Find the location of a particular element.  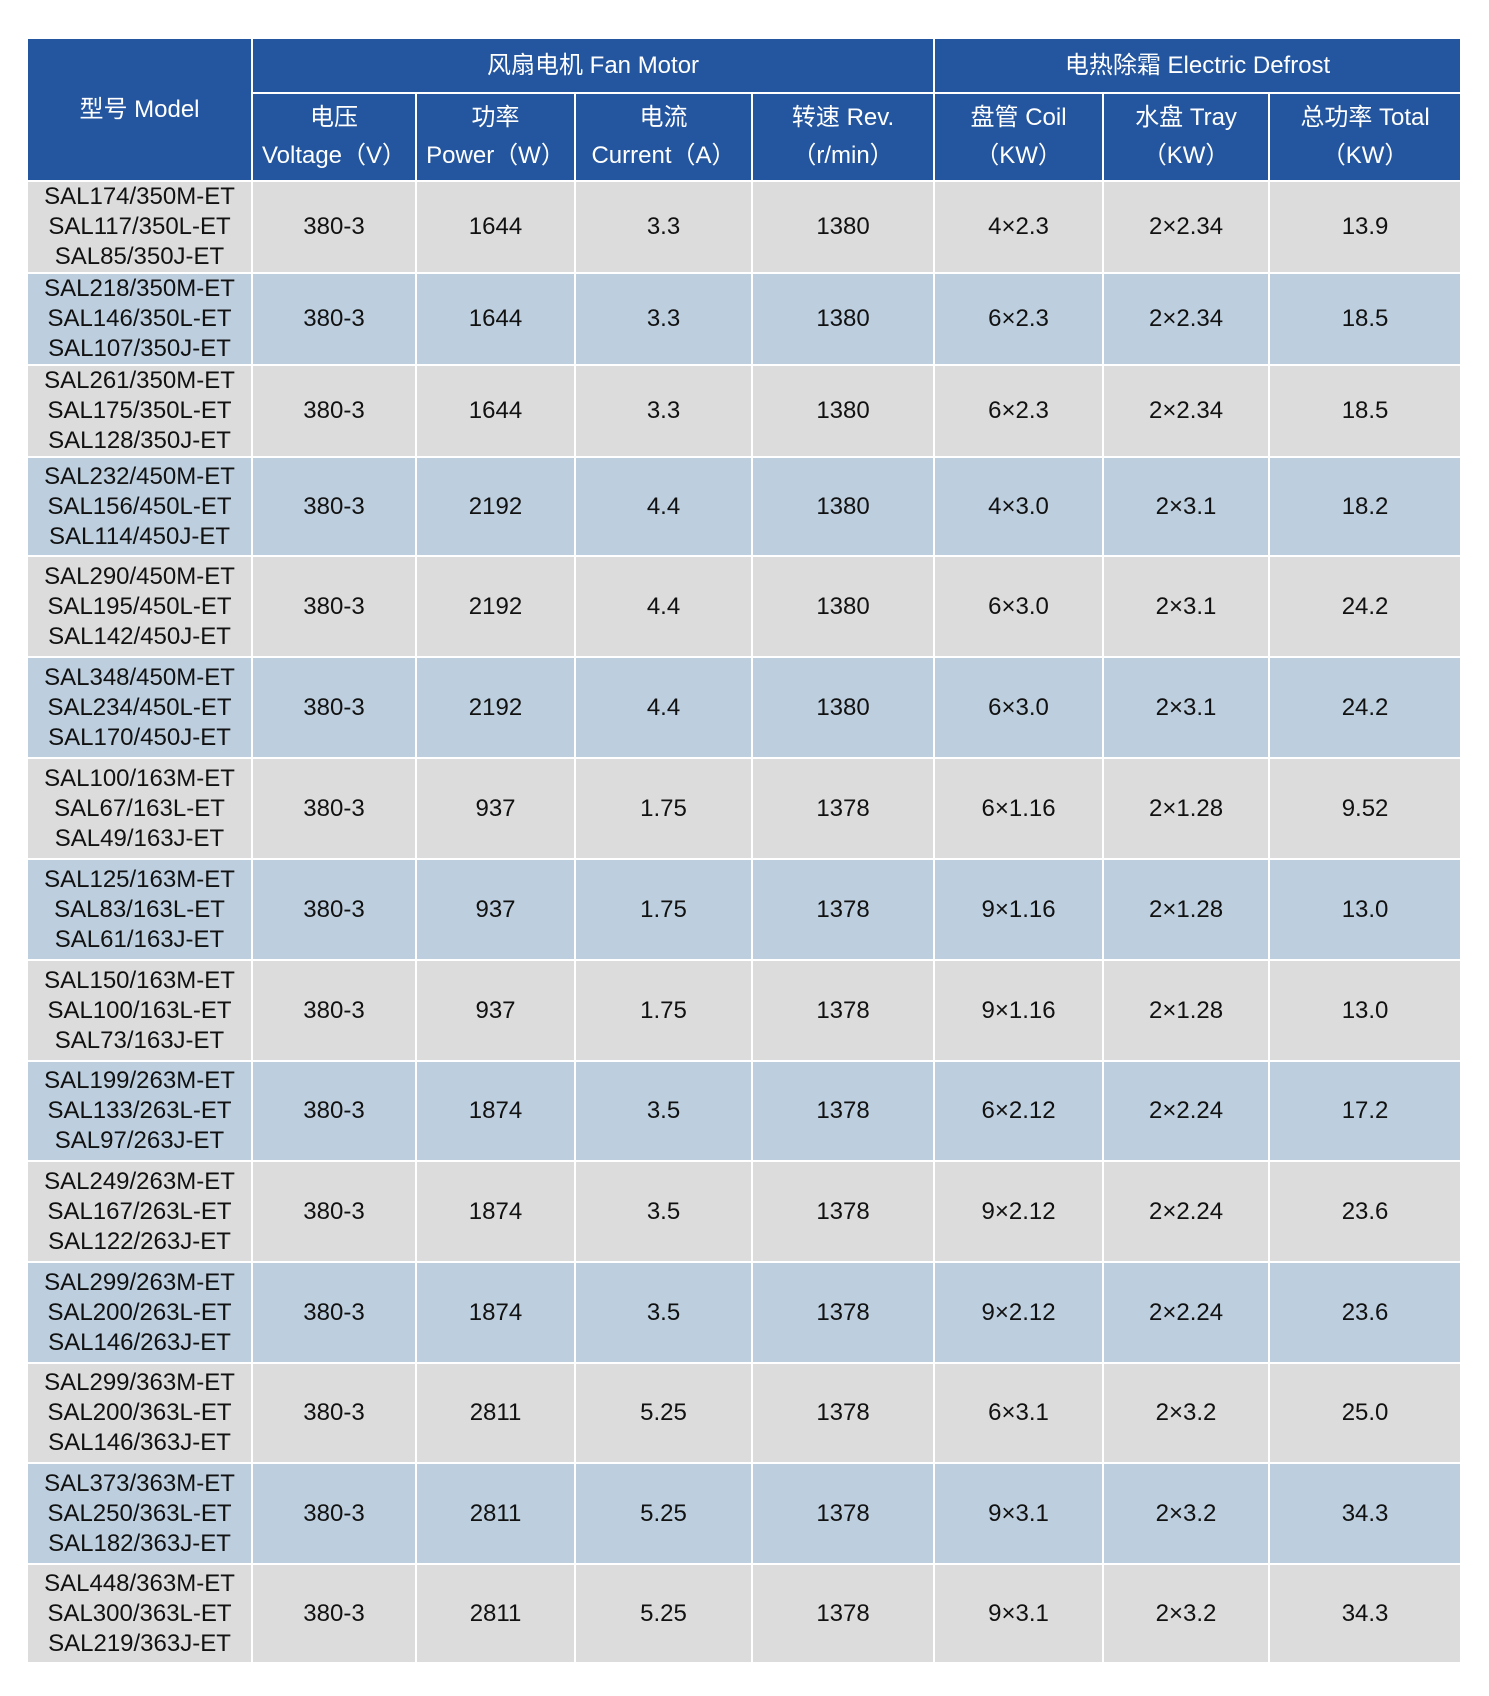

coil-cell: 4×2.3 is located at coordinates (1019, 227).